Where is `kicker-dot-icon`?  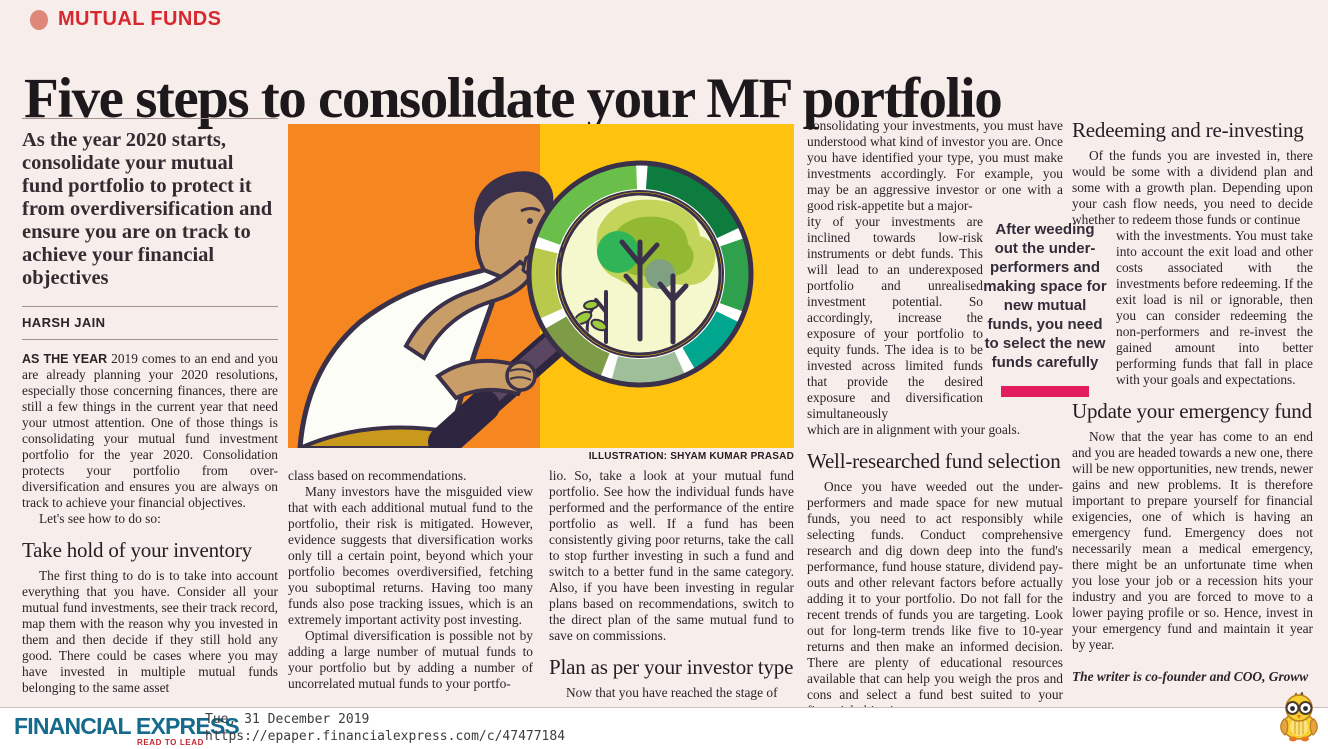 kicker-dot-icon is located at coordinates (39, 19).